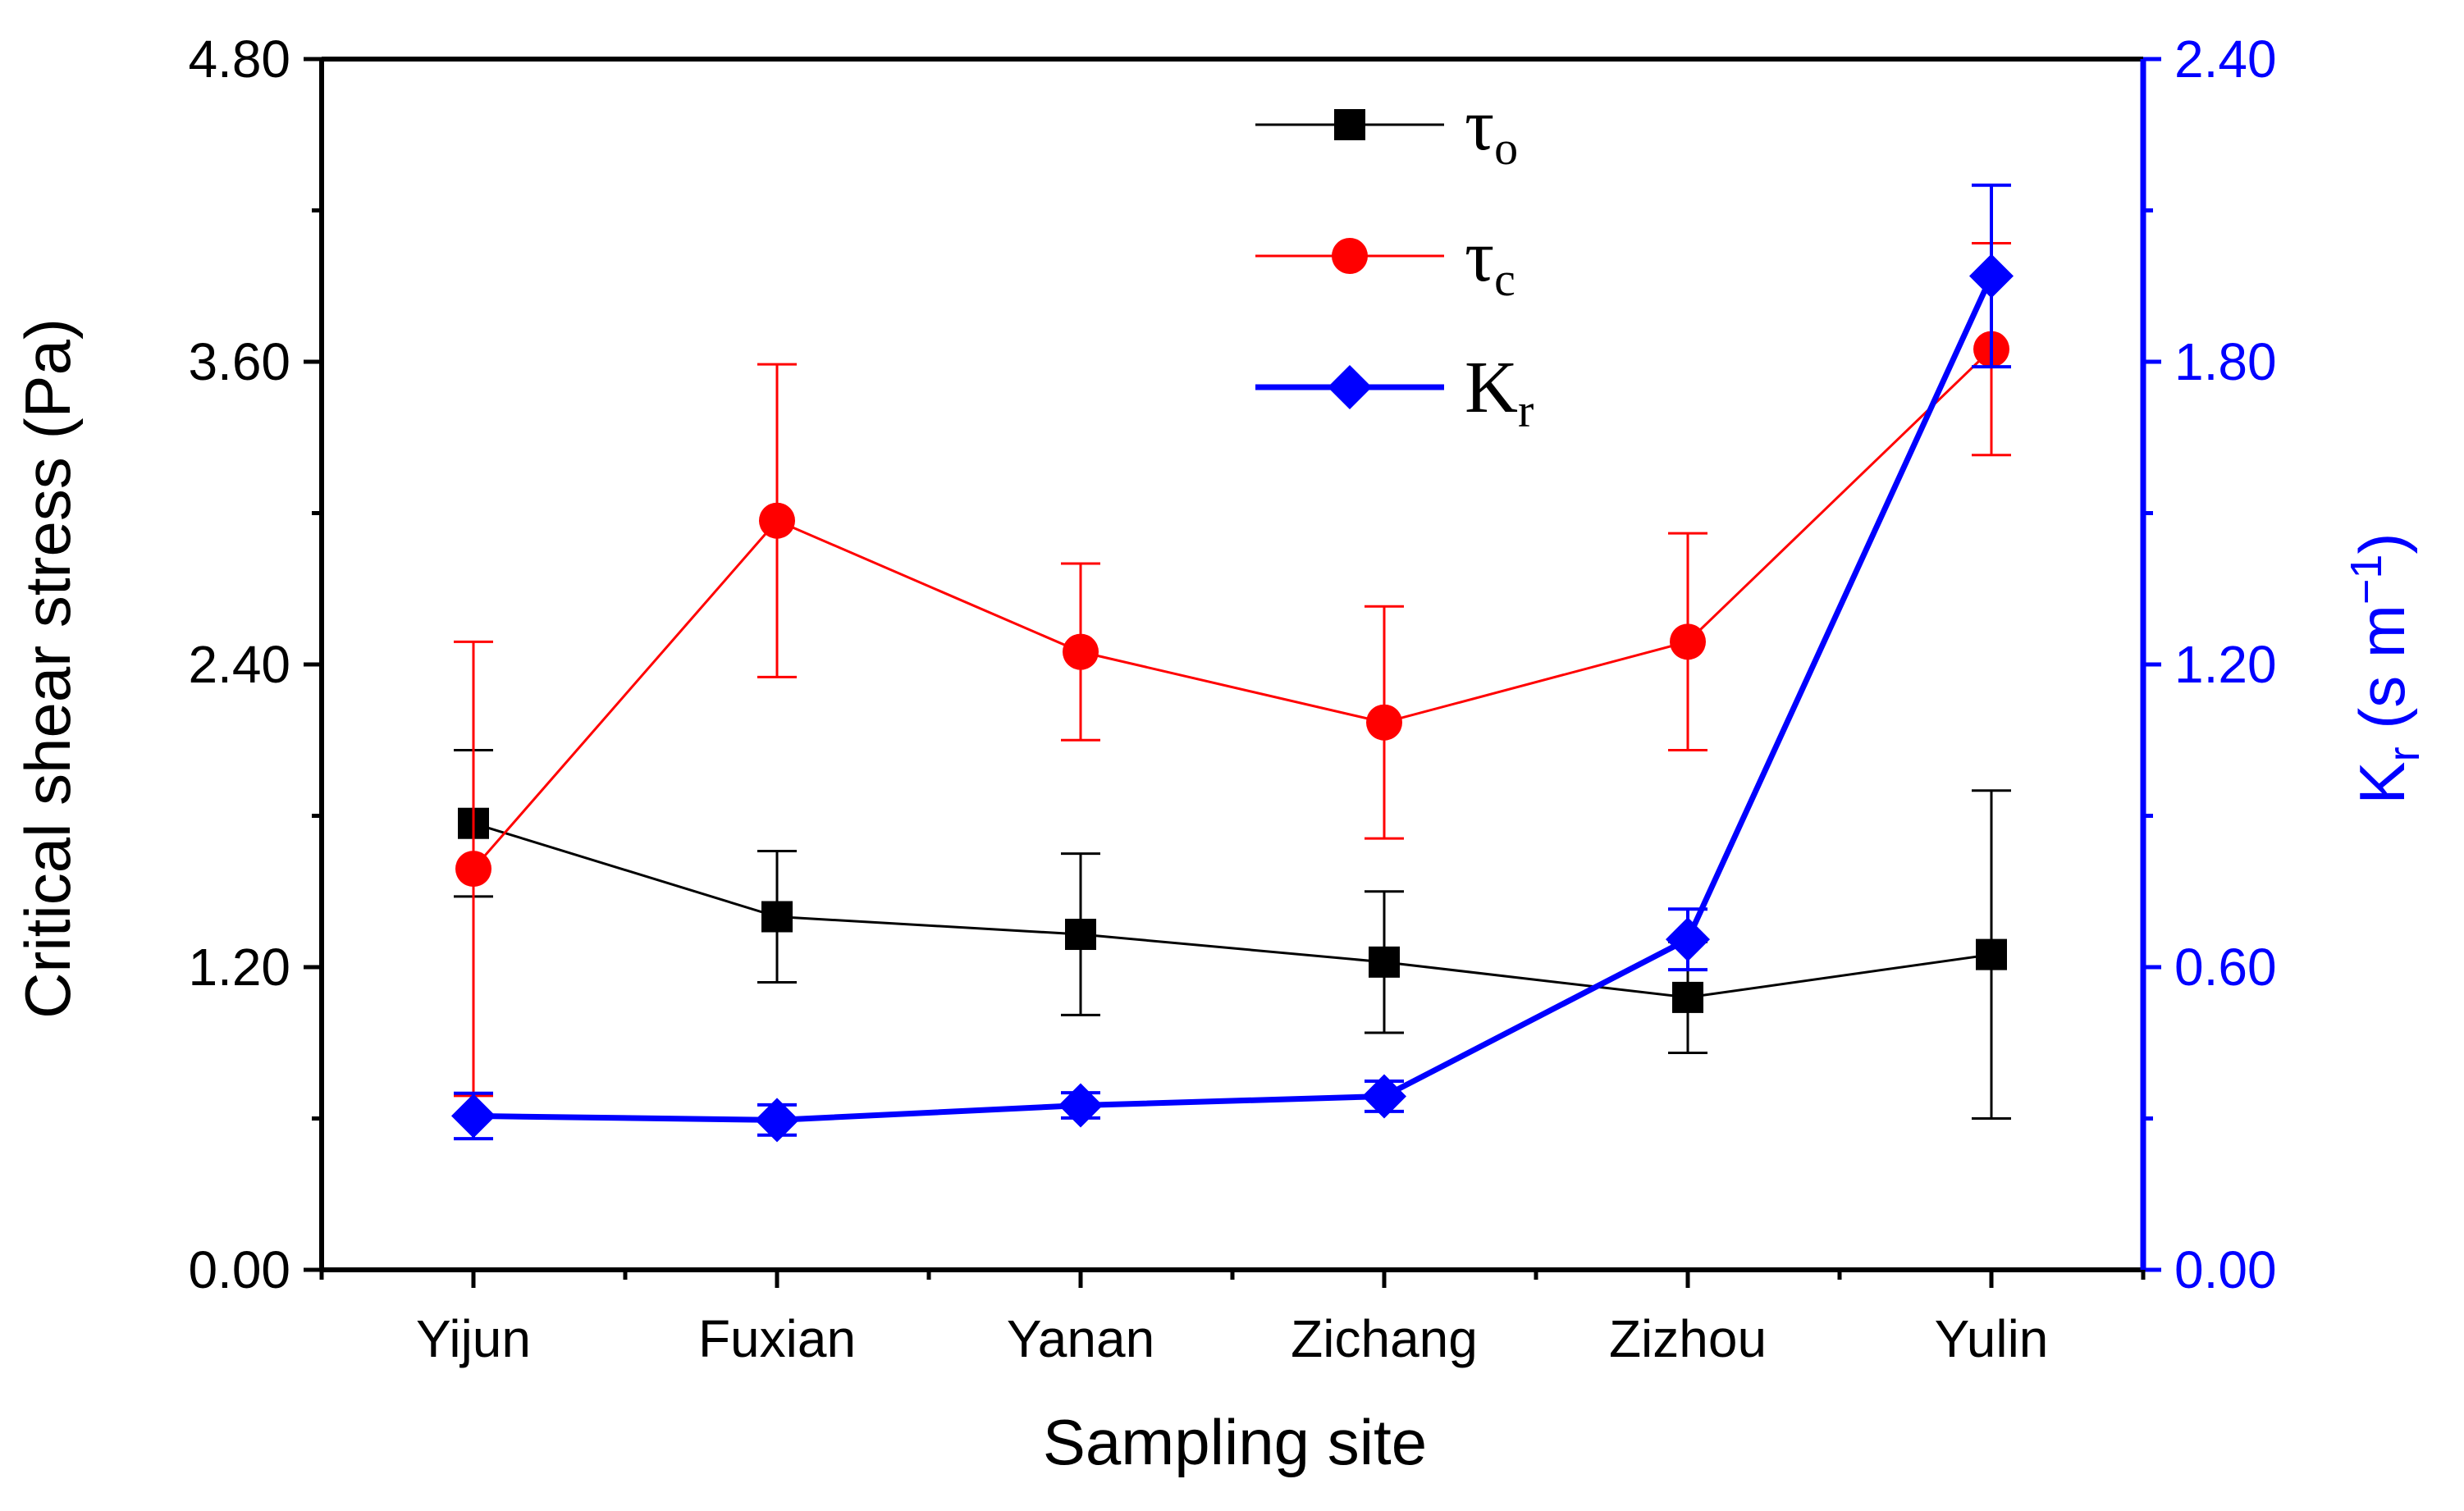 This screenshot has height=1511, width=2464. Describe the element at coordinates (1992, 1339) in the screenshot. I see `x-tick-label: Yulin` at that location.